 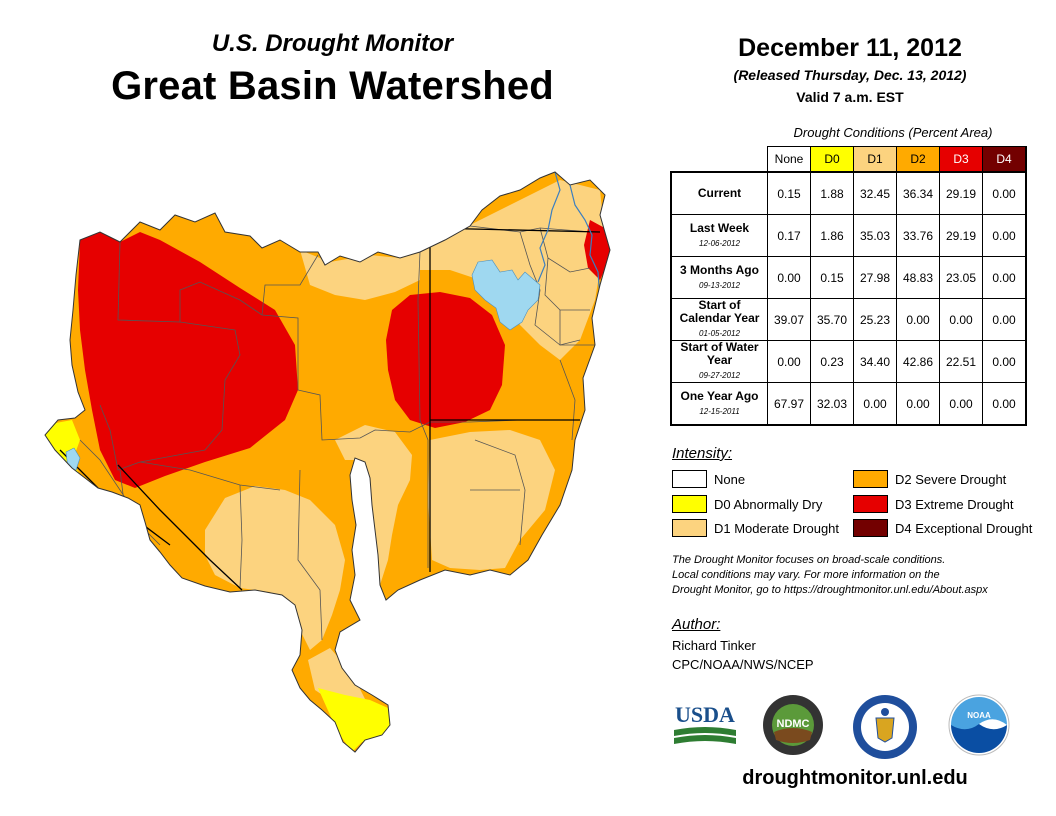 I want to click on cell-d0: 0.15, so click(x=832, y=277).